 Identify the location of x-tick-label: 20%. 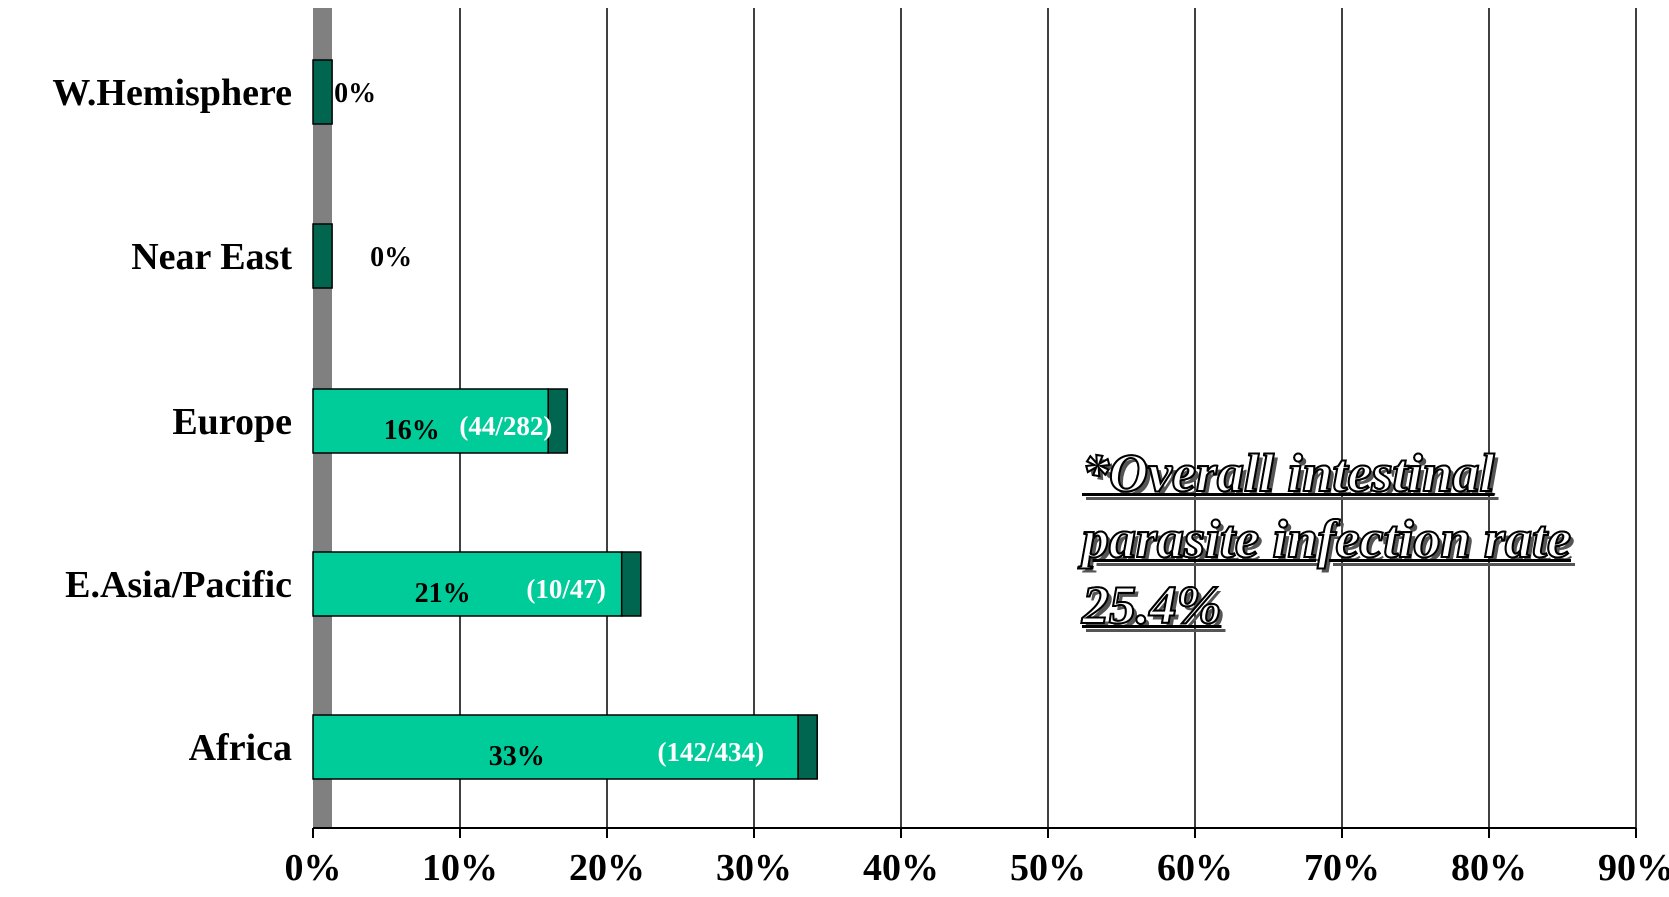
(607, 868).